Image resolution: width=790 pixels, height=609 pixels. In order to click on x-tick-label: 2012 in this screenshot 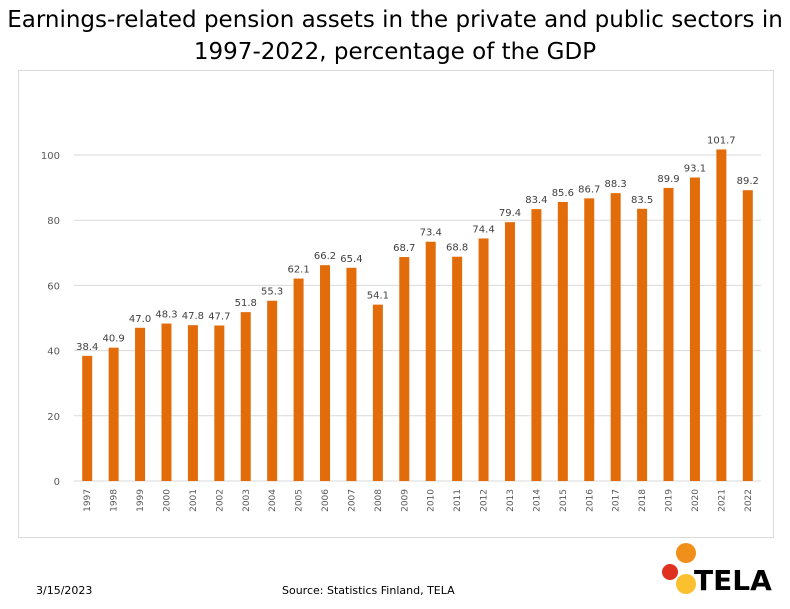, I will do `click(485, 500)`.